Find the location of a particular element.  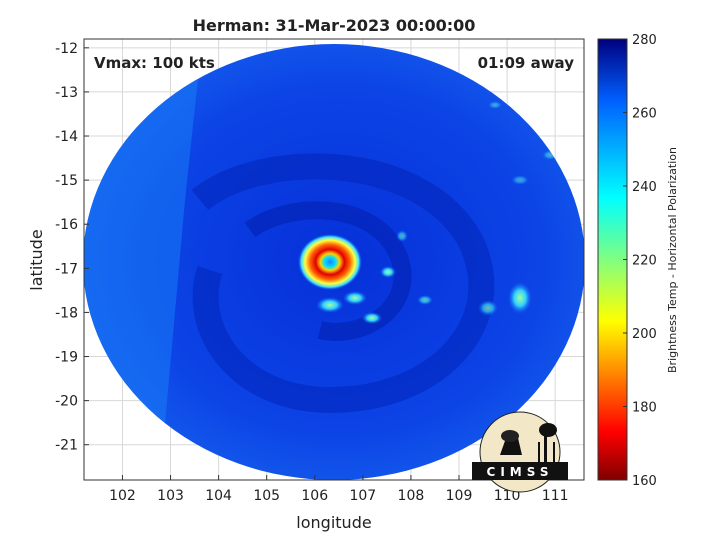

x-tick-label: 105 is located at coordinates (266, 496).